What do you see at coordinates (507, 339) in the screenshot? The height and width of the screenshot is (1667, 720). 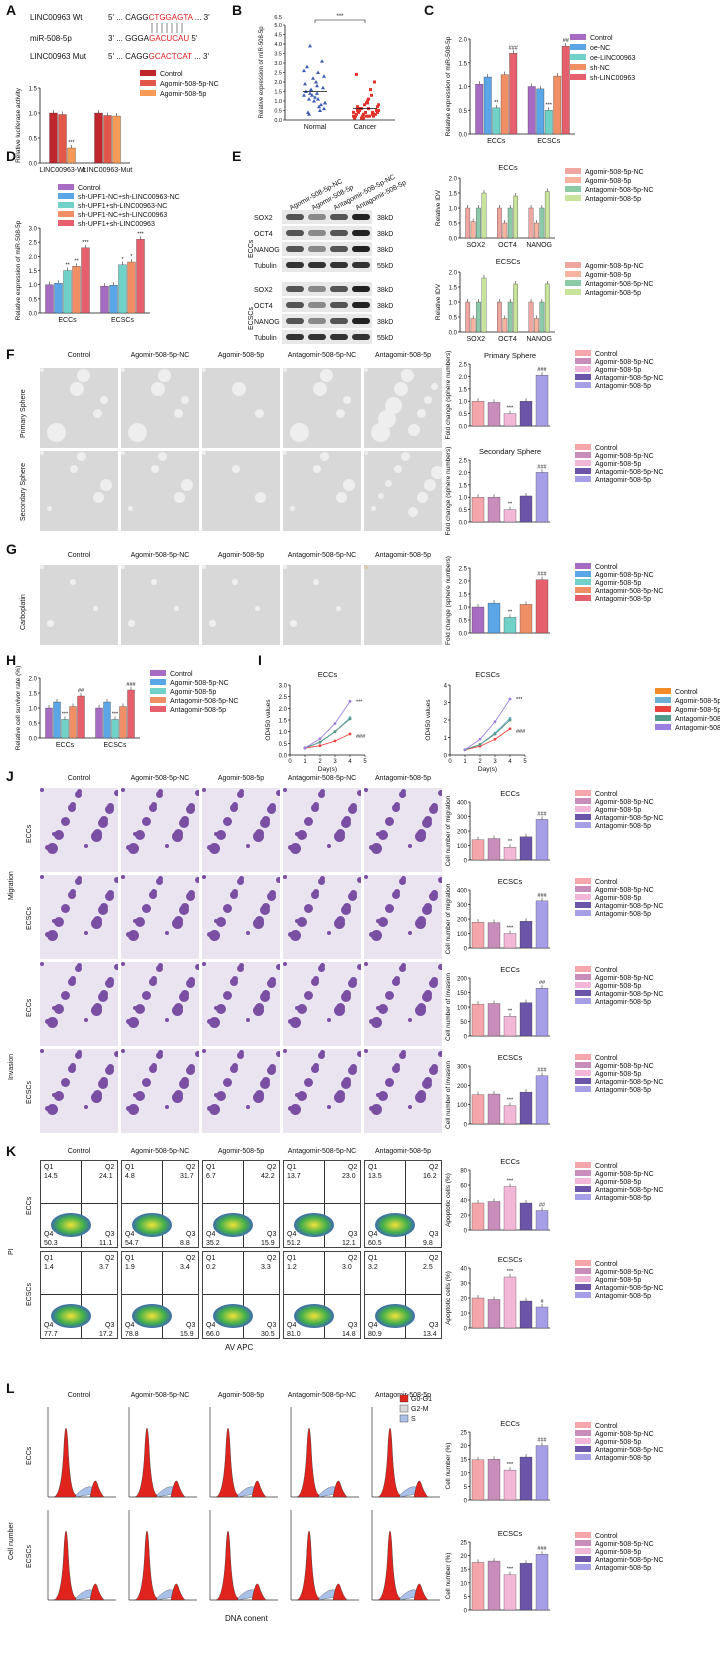 I see `x-tick-label: OCT4` at bounding box center [507, 339].